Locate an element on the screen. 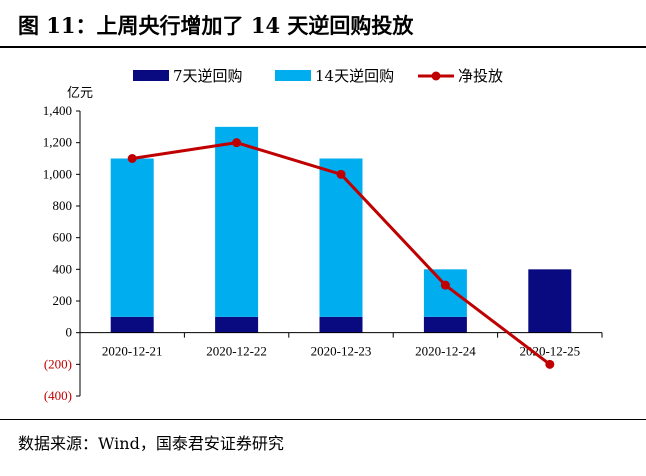 This screenshot has width=646, height=476. y-tick-label: 400 is located at coordinates (63, 268).